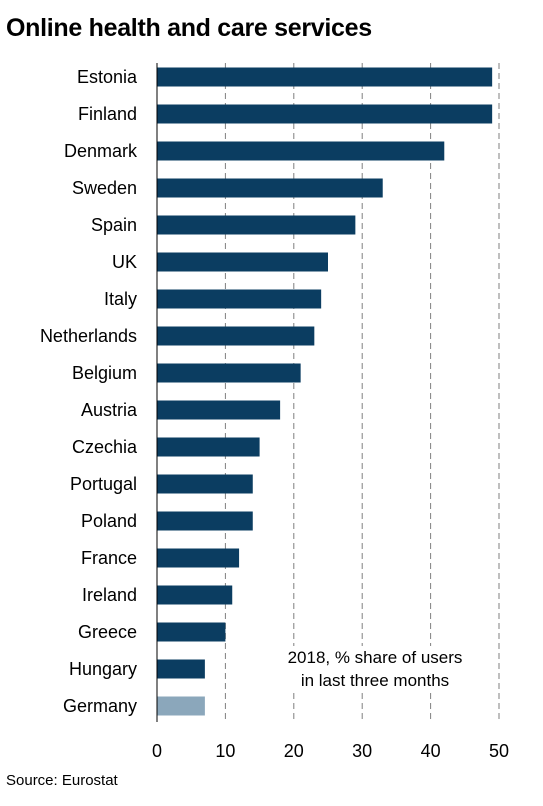 Image resolution: width=543 pixels, height=806 pixels. I want to click on category-label-netherlands: Netherlands, so click(88, 336).